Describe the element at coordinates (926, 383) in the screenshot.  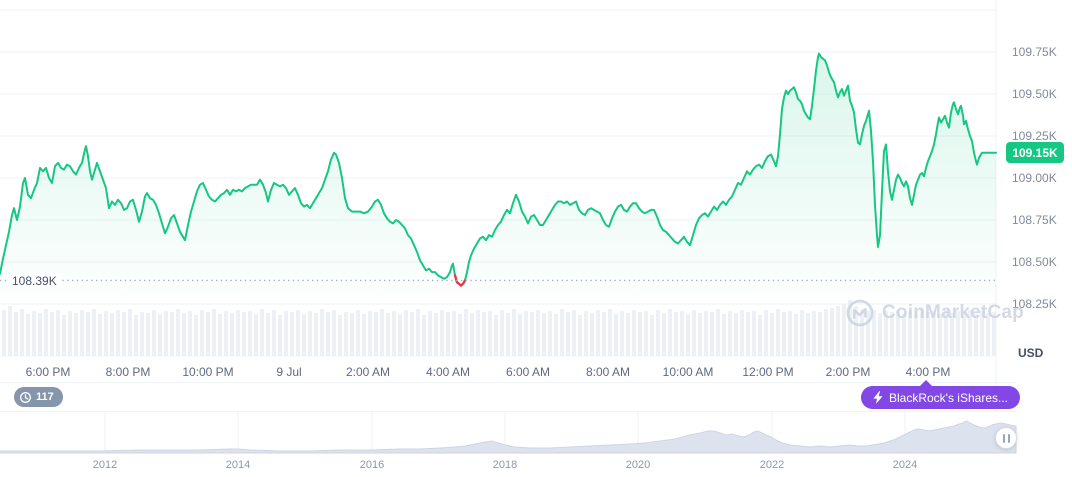
I see `tooltip-pointer` at that location.